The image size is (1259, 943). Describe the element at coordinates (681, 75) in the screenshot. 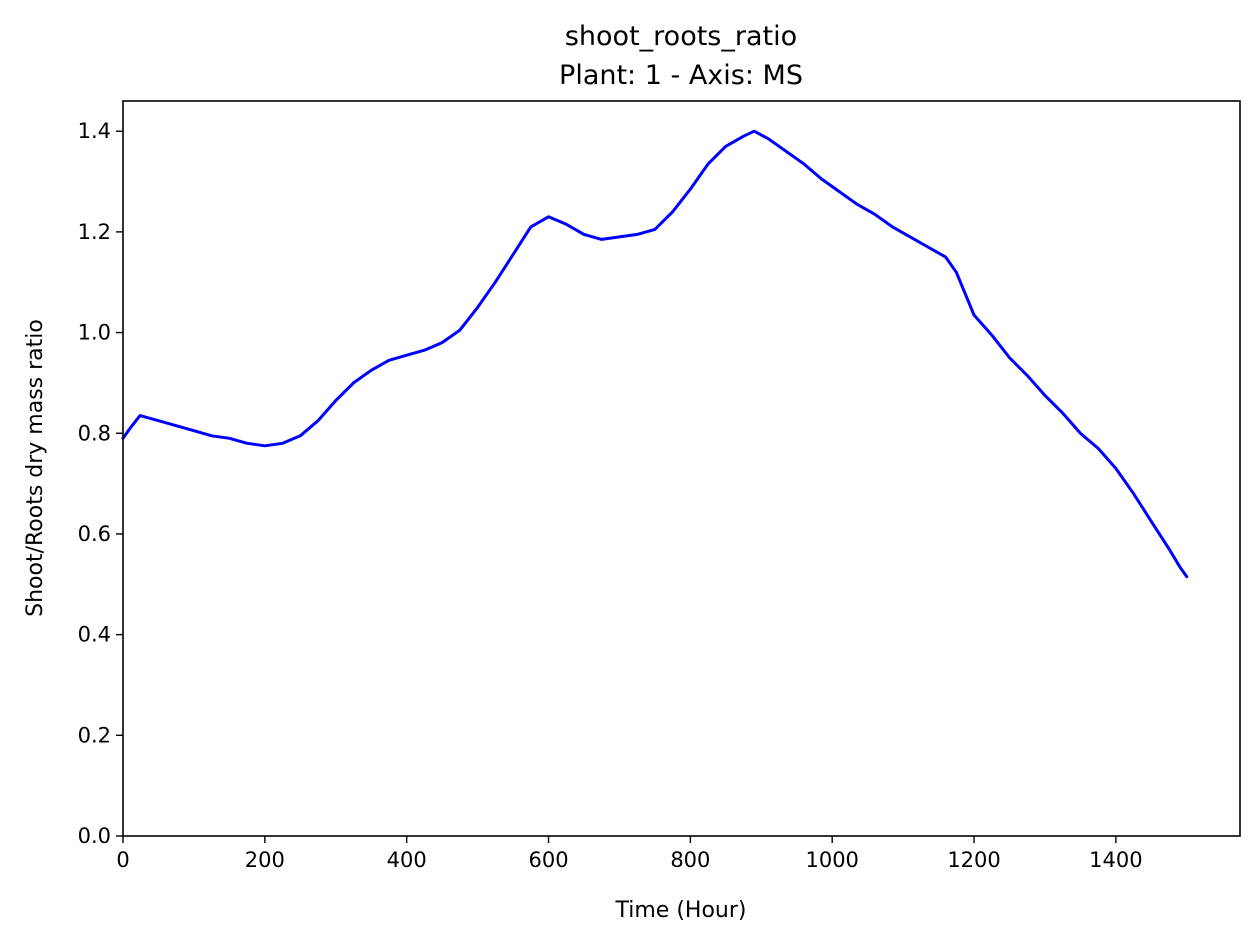

I see `chart-subtitle: Plant: 1 - Axis: MS` at that location.